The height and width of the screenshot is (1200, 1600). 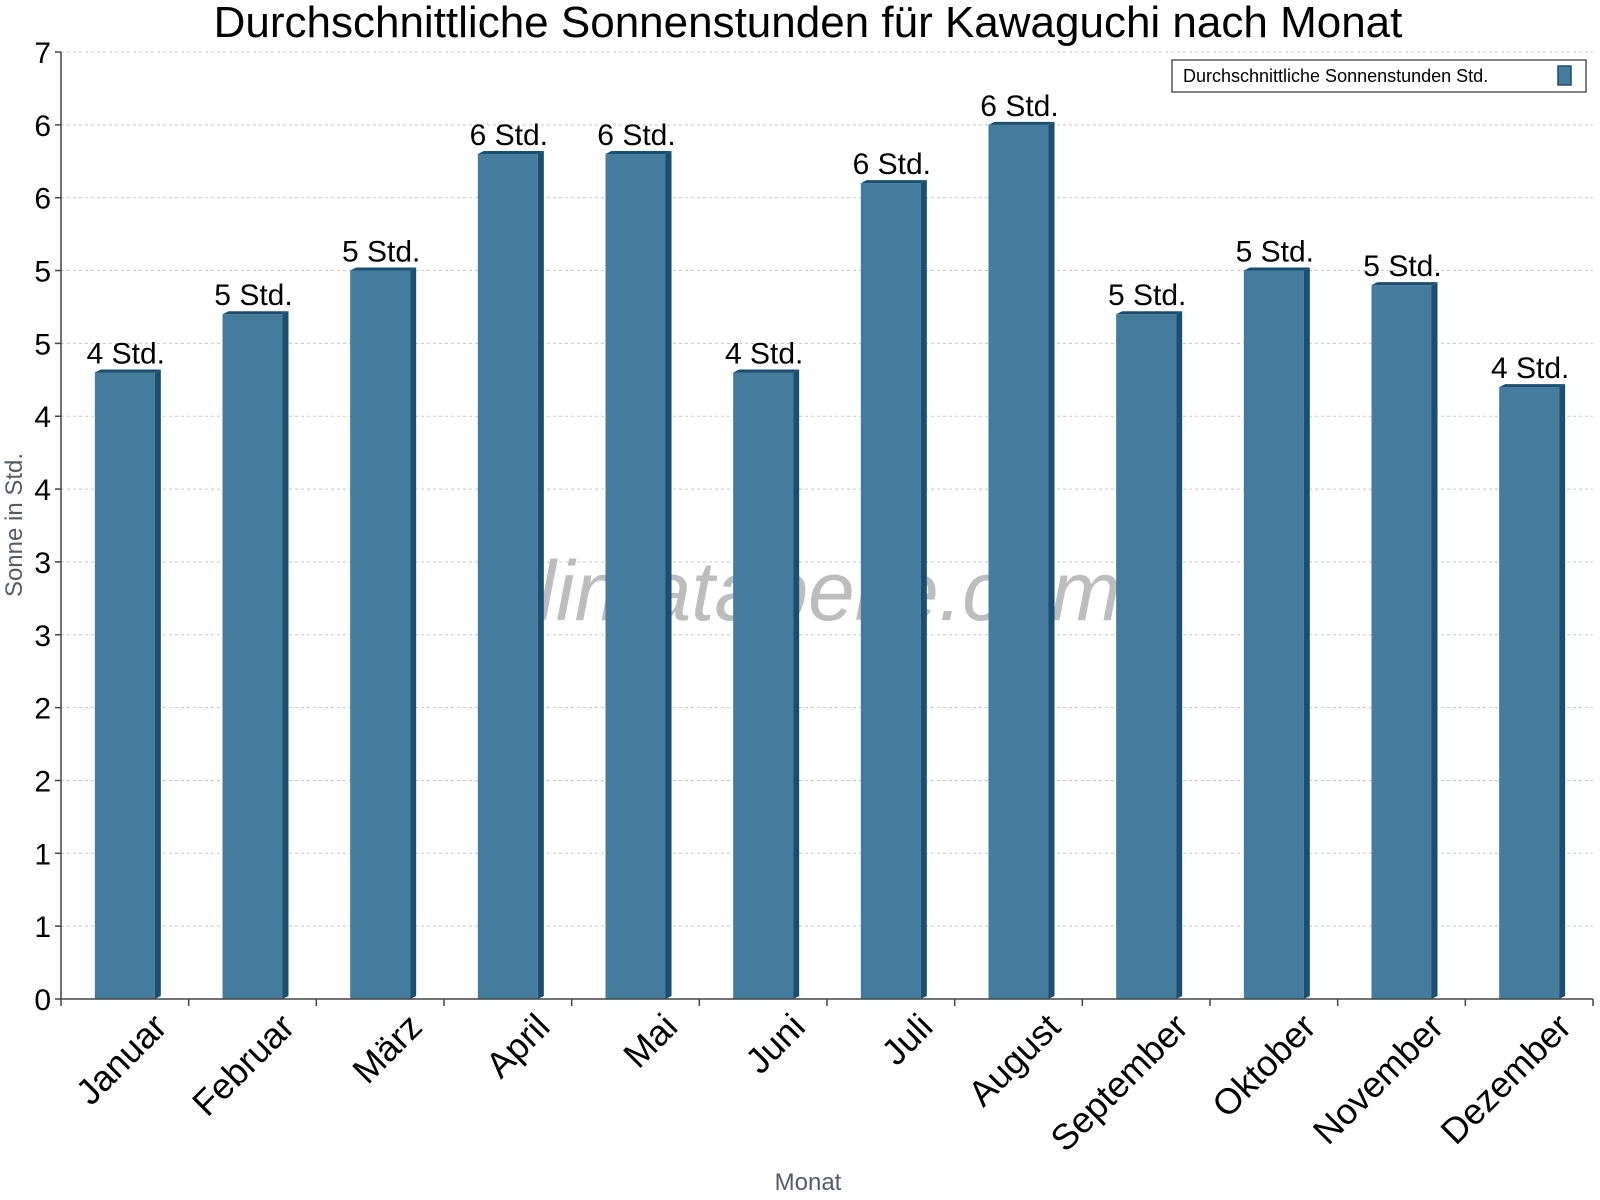 I want to click on x-tick-label: Mai, so click(x=650, y=1041).